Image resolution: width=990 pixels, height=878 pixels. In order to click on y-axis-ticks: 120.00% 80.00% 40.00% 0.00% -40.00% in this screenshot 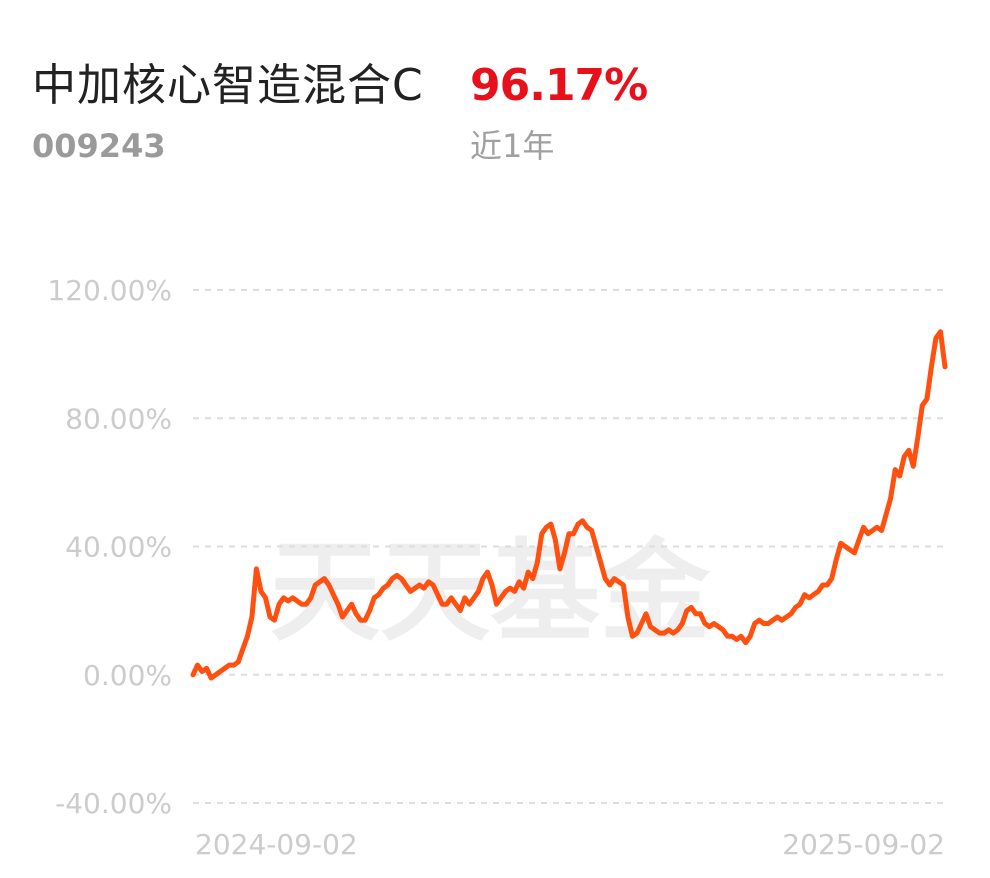, I will do `click(109, 547)`.